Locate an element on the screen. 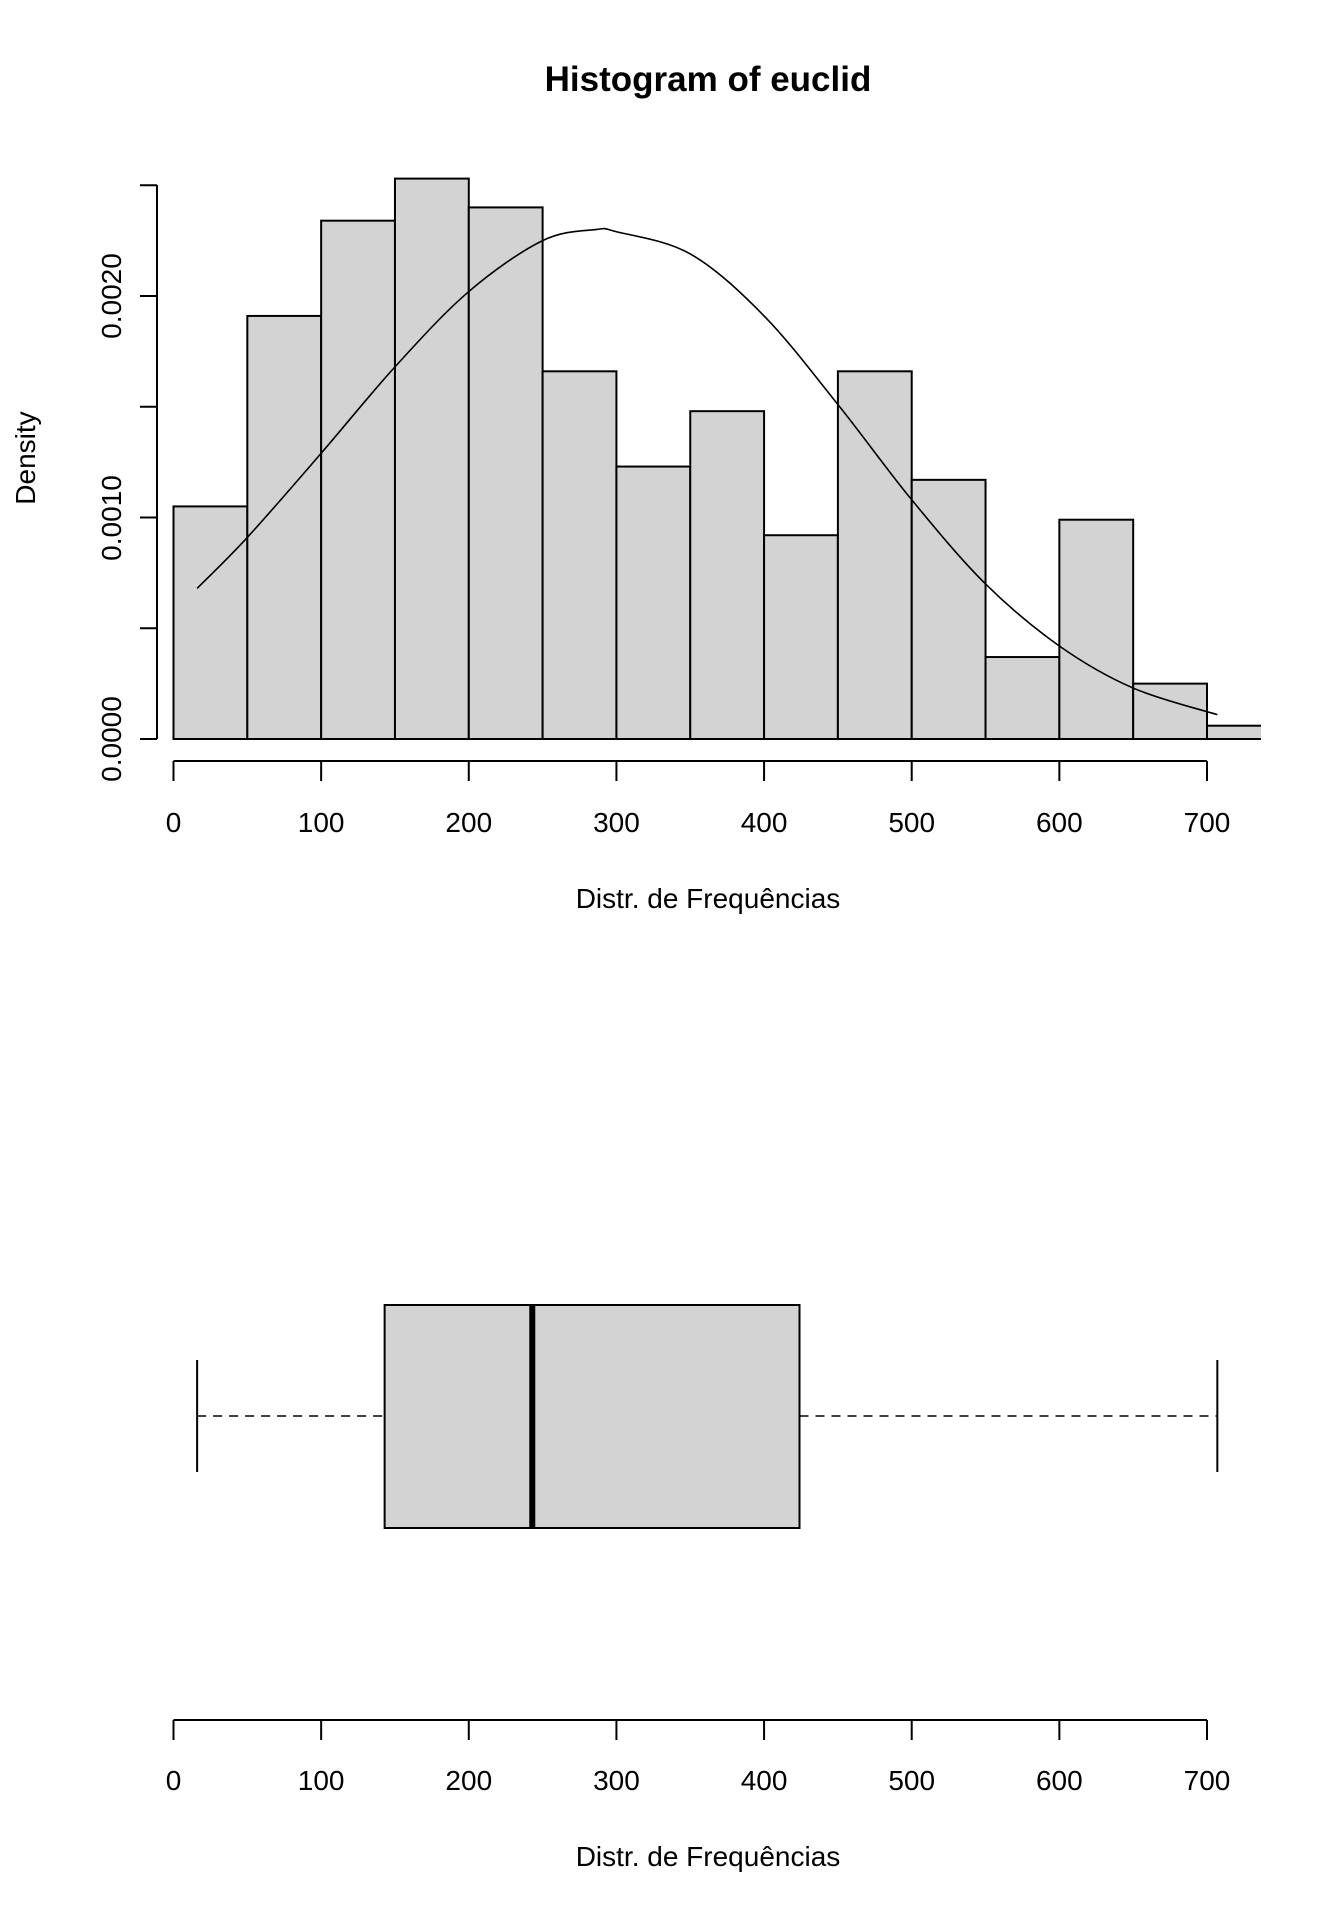  histogram-y-axis is located at coordinates (149, 462).